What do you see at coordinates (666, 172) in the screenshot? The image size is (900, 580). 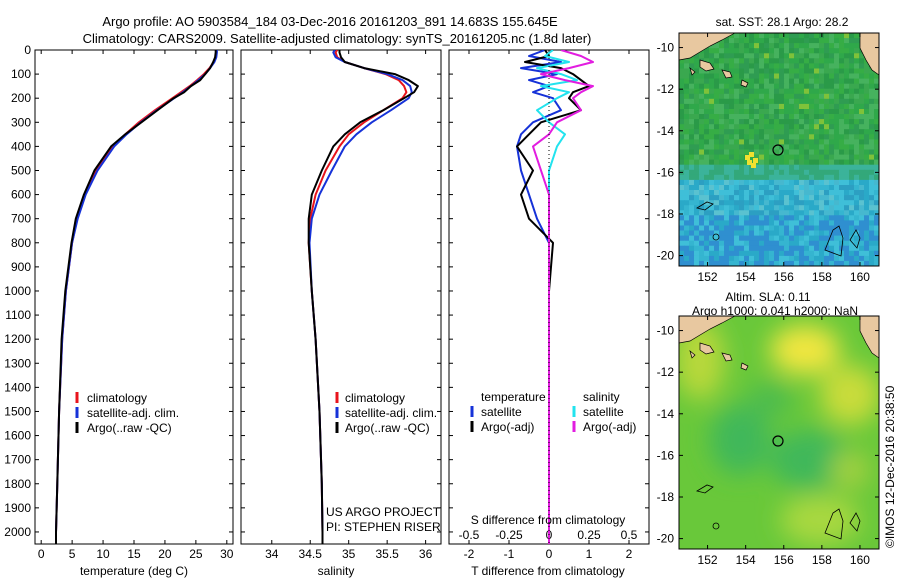 I see `map-ytick-label: -16` at bounding box center [666, 172].